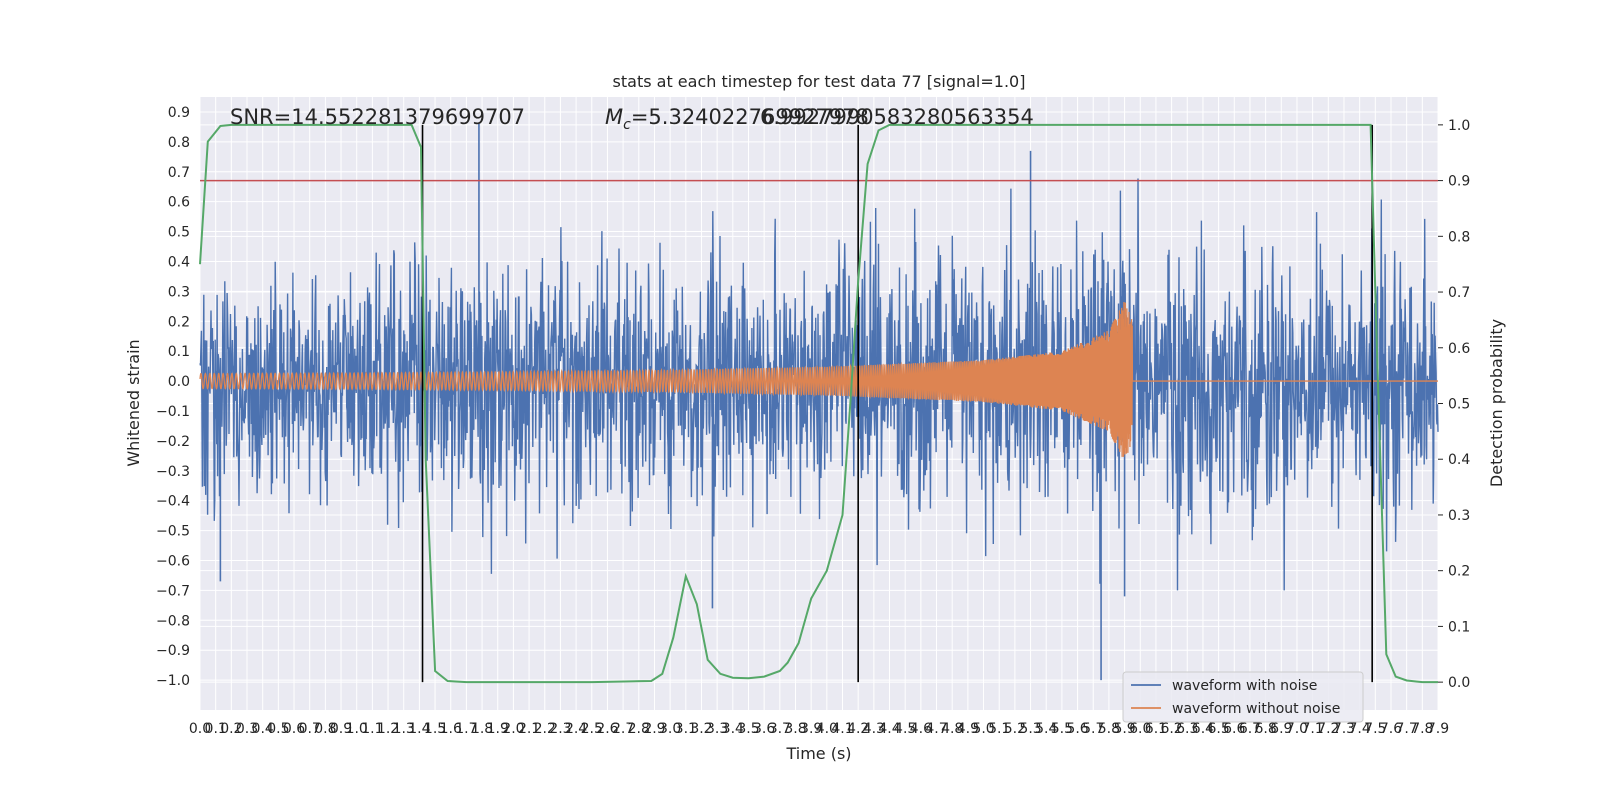  What do you see at coordinates (1459, 460) in the screenshot?
I see `y-right-tick-label: 0.4` at bounding box center [1459, 460].